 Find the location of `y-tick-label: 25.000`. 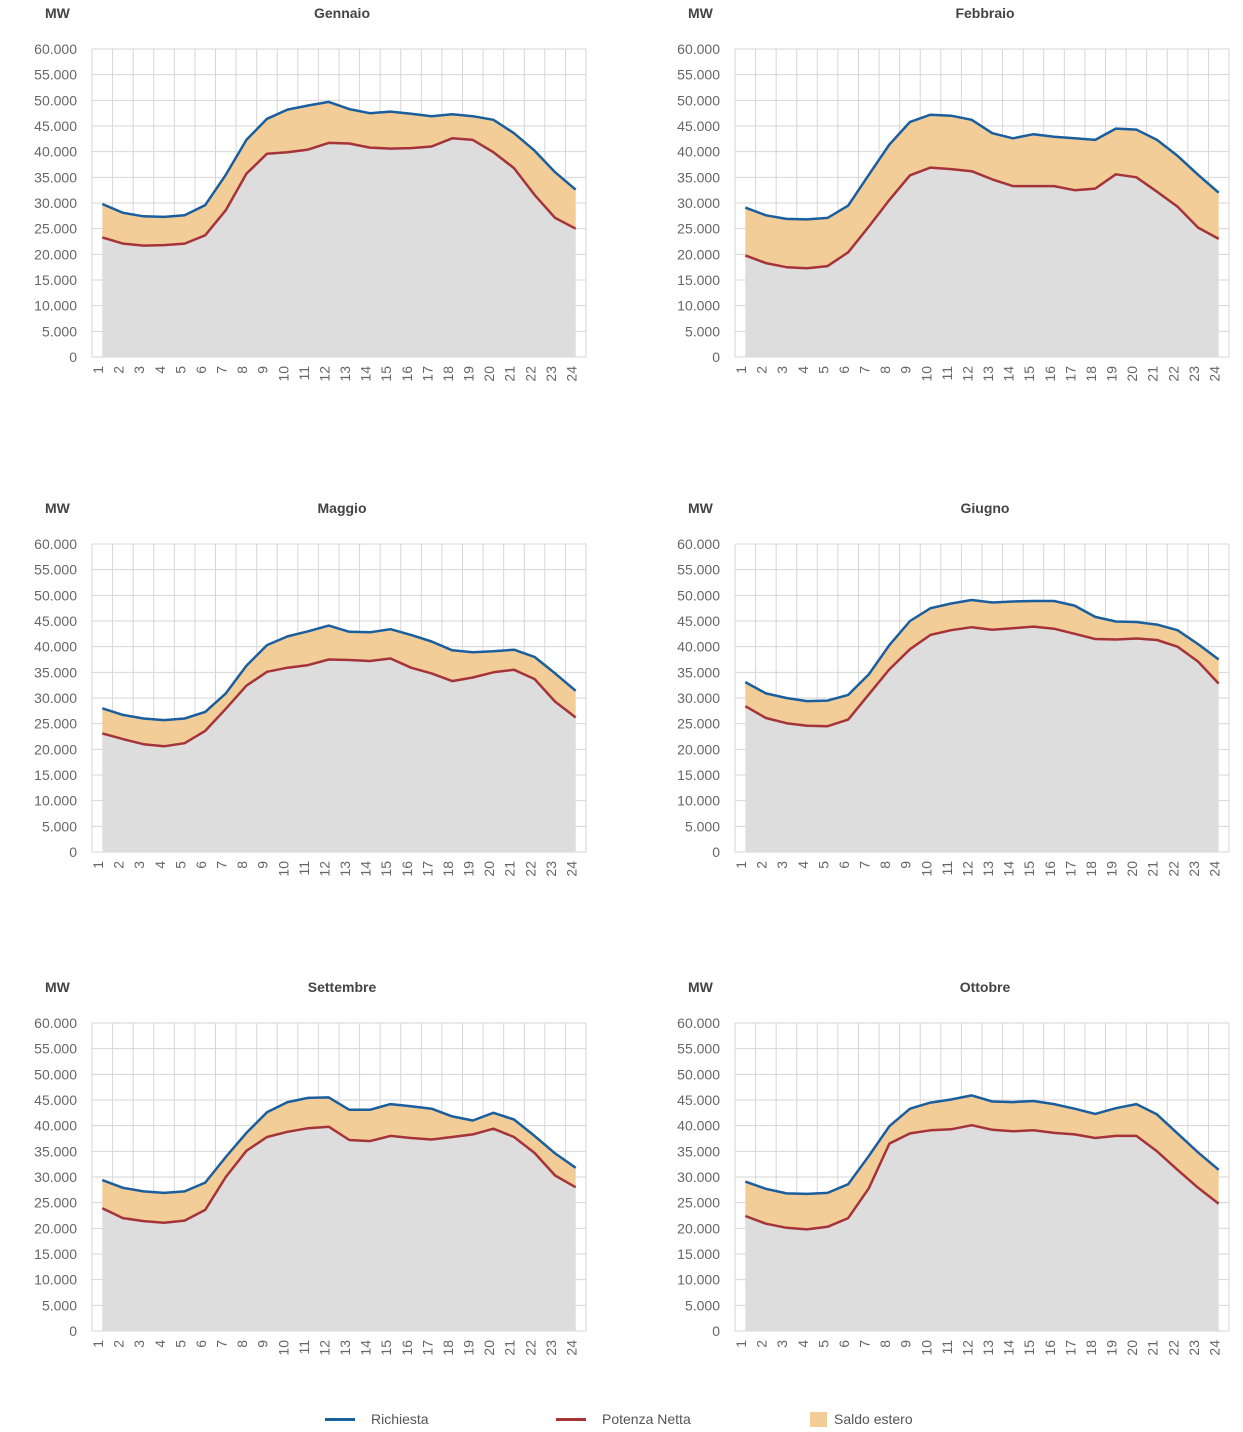

y-tick-label: 25.000 is located at coordinates (698, 1203).